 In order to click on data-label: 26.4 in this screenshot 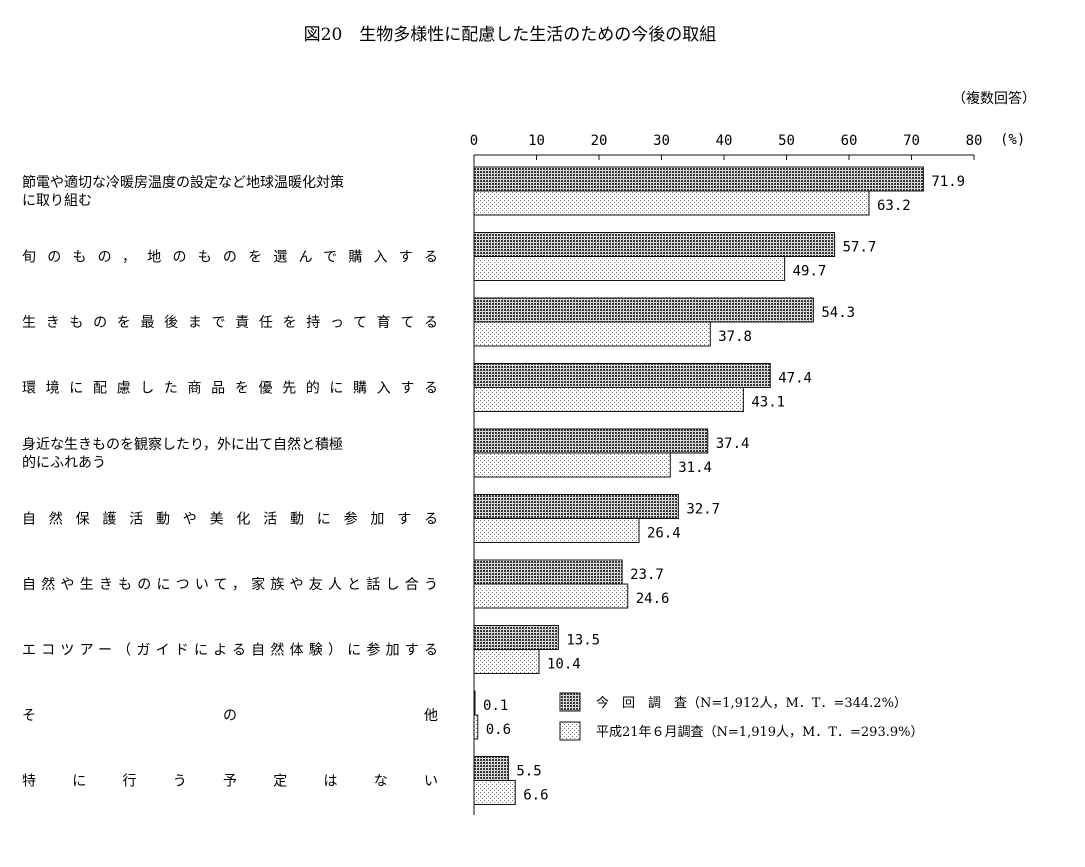, I will do `click(664, 534)`.